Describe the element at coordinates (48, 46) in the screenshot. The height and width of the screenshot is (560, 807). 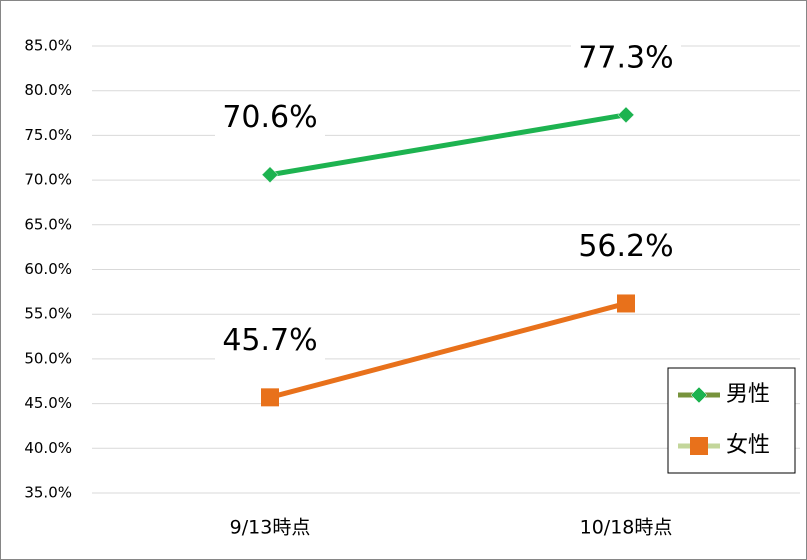
I see `y-tick-label: 85.0%` at that location.